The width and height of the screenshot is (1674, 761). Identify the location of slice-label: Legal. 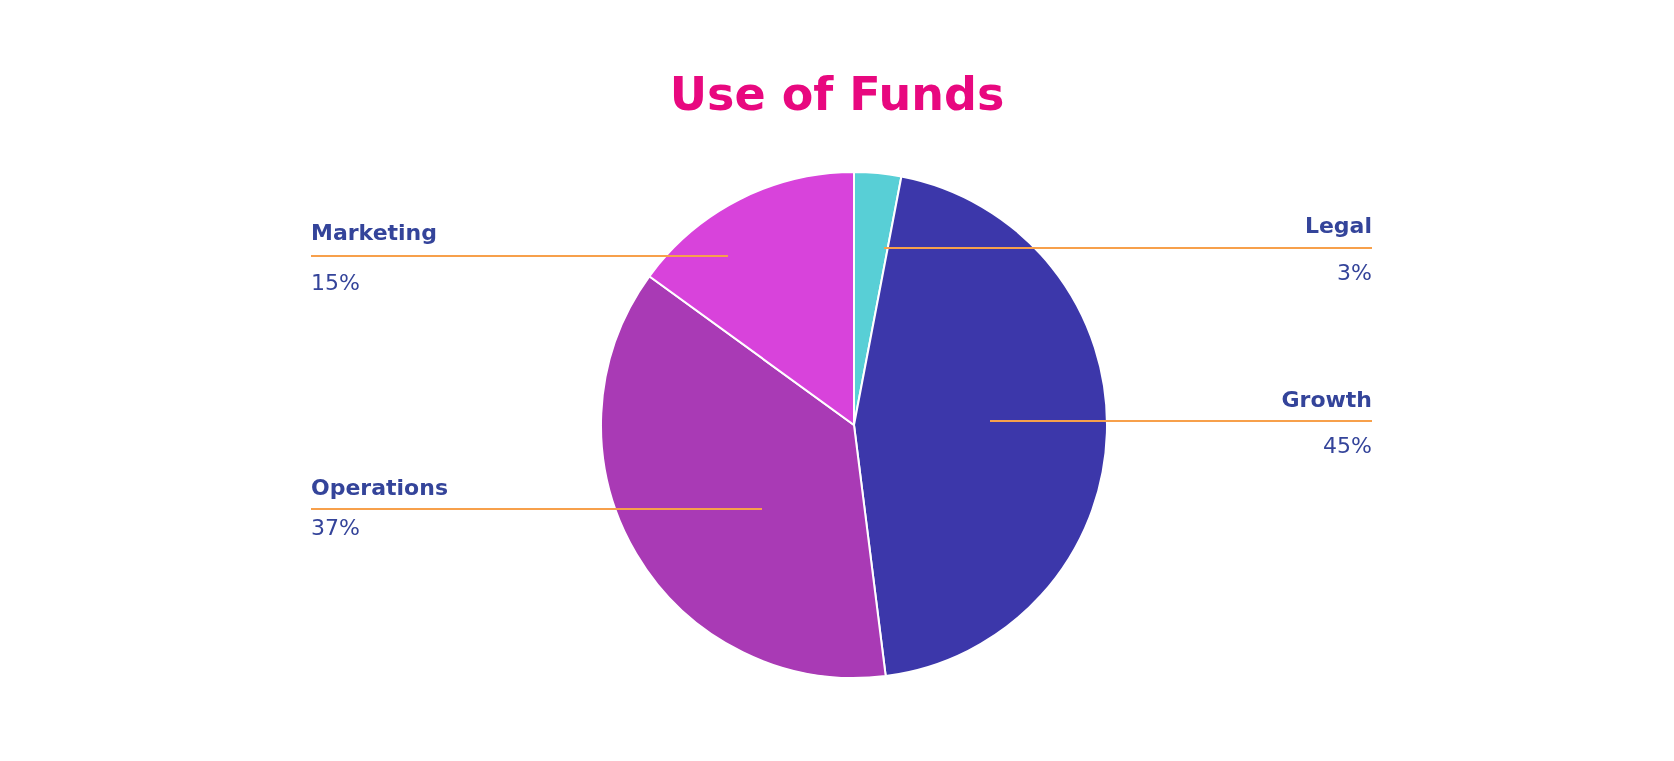
(1338, 225).